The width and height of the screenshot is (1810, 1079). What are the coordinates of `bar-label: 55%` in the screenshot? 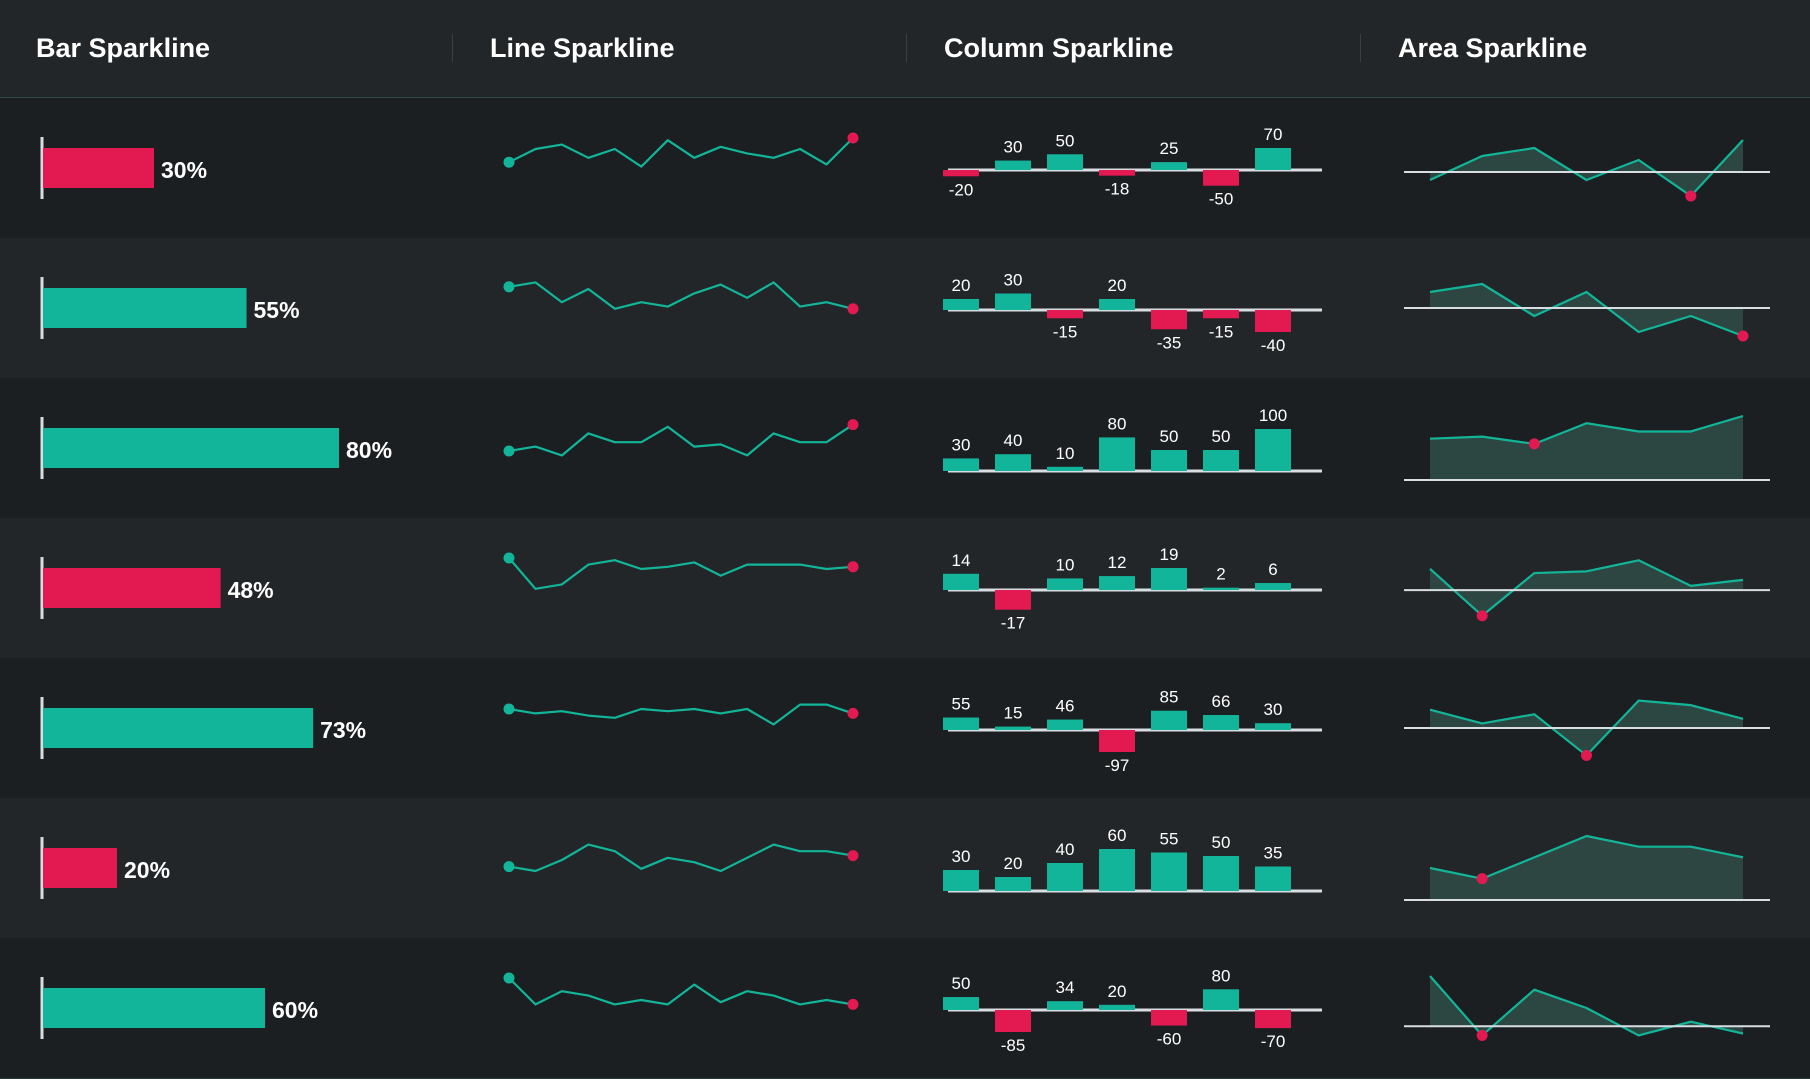 It's located at (277, 310).